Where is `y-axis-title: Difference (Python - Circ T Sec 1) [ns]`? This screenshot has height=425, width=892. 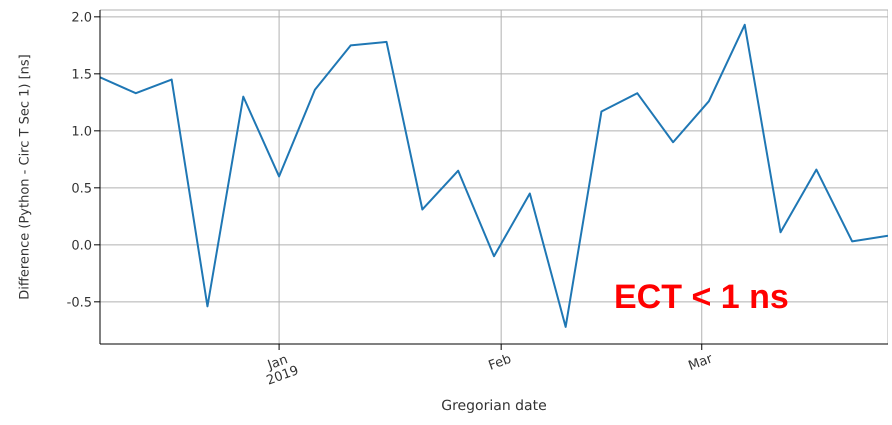
y-axis-title: Difference (Python - Circ T Sec 1) [ns] is located at coordinates (25, 177).